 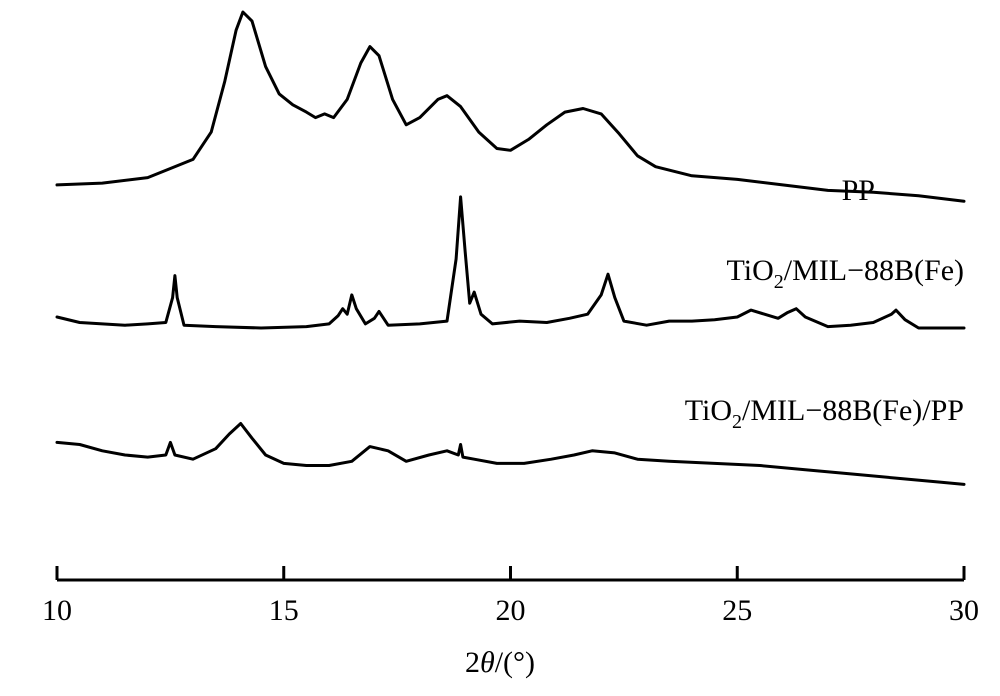 What do you see at coordinates (57, 610) in the screenshot?
I see `x-tick-label-10: 10` at bounding box center [57, 610].